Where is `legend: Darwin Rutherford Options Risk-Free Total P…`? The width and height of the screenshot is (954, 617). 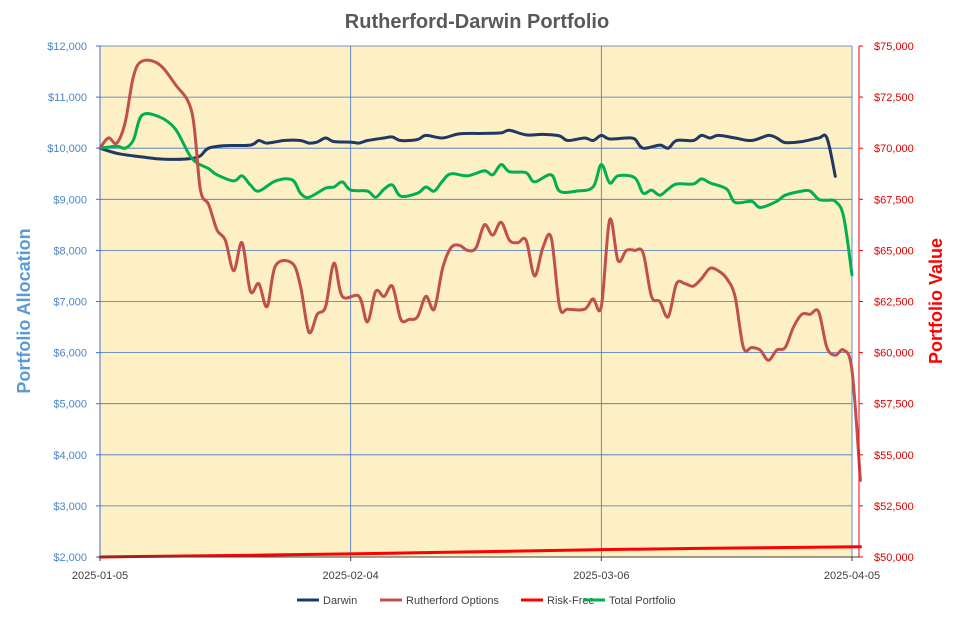 legend: Darwin Rutherford Options Risk-Free Total P… is located at coordinates (486, 601).